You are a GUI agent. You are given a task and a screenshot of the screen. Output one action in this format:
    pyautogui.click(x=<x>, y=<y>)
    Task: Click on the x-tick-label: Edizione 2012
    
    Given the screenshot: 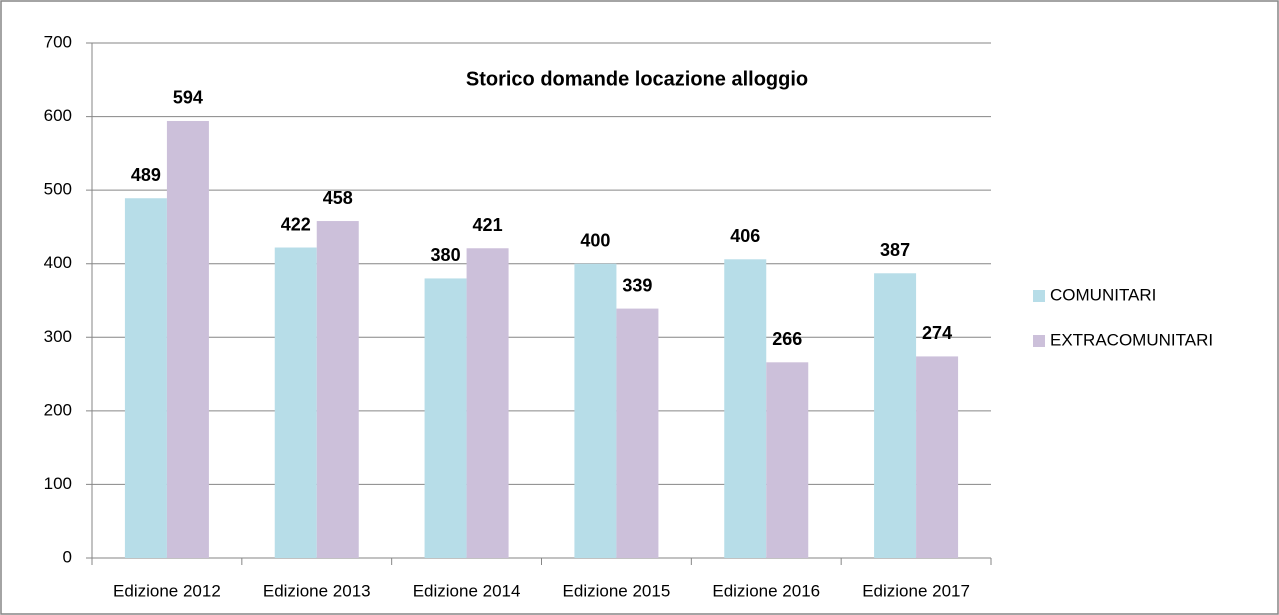 What is the action you would take?
    pyautogui.click(x=167, y=590)
    